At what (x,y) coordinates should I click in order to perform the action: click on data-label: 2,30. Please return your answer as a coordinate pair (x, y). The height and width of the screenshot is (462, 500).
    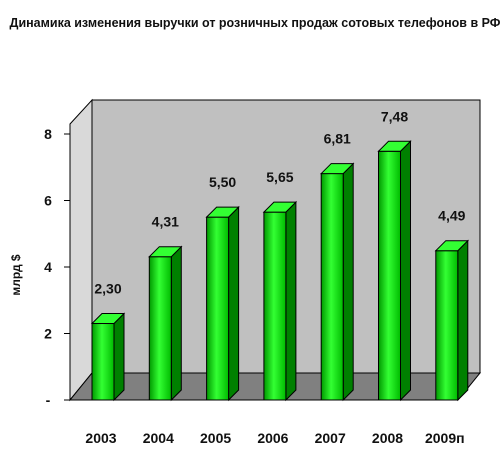
    Looking at the image, I should click on (107, 289).